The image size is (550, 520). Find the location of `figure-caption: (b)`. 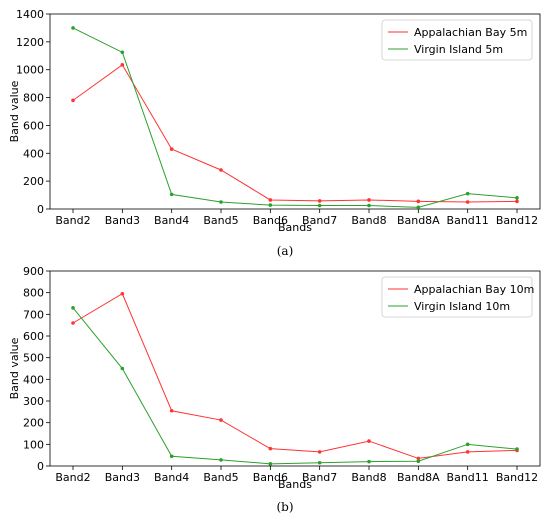

figure-caption: (b) is located at coordinates (284, 507).